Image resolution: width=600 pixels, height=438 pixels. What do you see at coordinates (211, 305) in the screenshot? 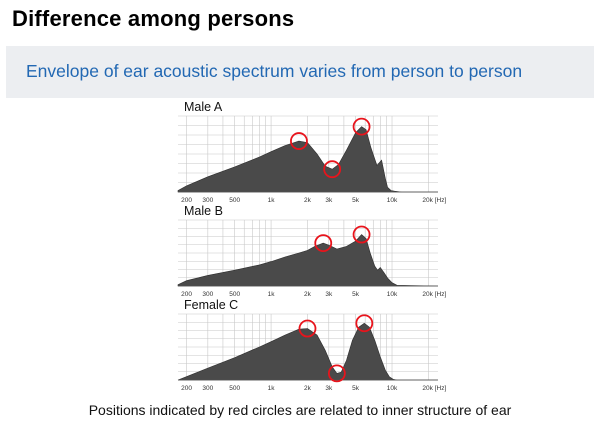
I see `chart-title-female-c: Female C` at bounding box center [211, 305].